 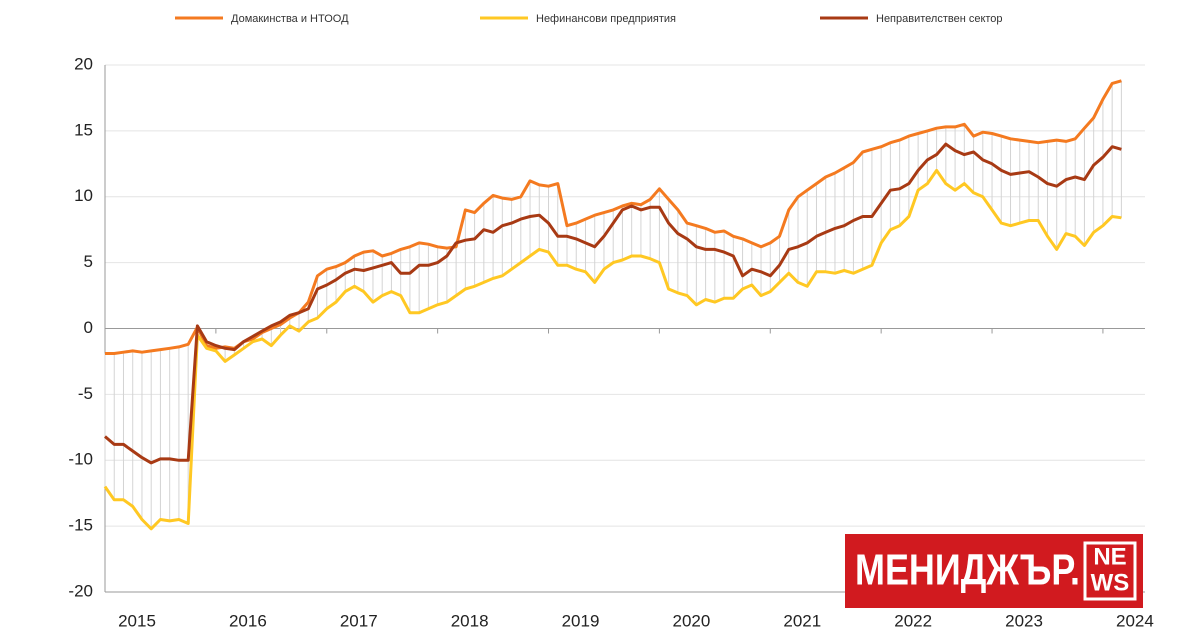 What do you see at coordinates (1024, 620) in the screenshot?
I see `x-tick-label: 2023` at bounding box center [1024, 620].